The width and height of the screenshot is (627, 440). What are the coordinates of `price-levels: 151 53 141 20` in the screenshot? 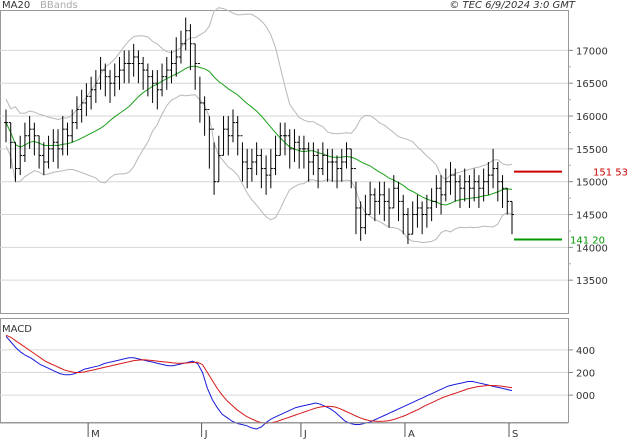 It's located at (570, 207).